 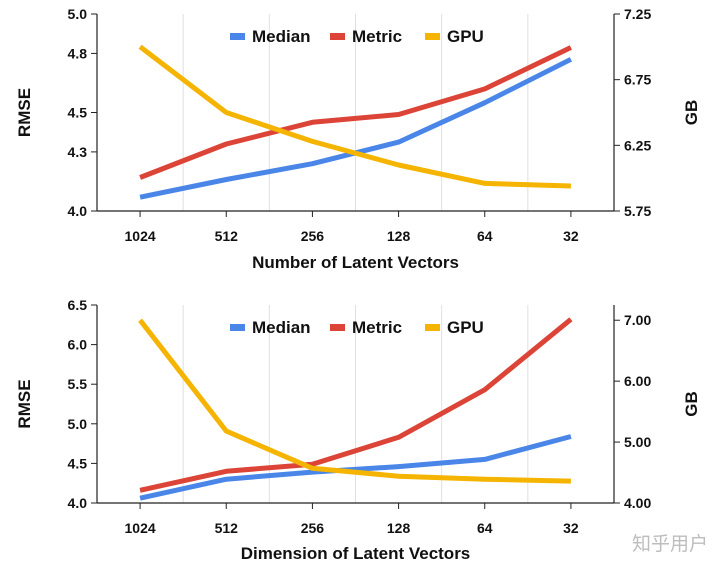 I want to click on series-line-metric, so click(x=355, y=112).